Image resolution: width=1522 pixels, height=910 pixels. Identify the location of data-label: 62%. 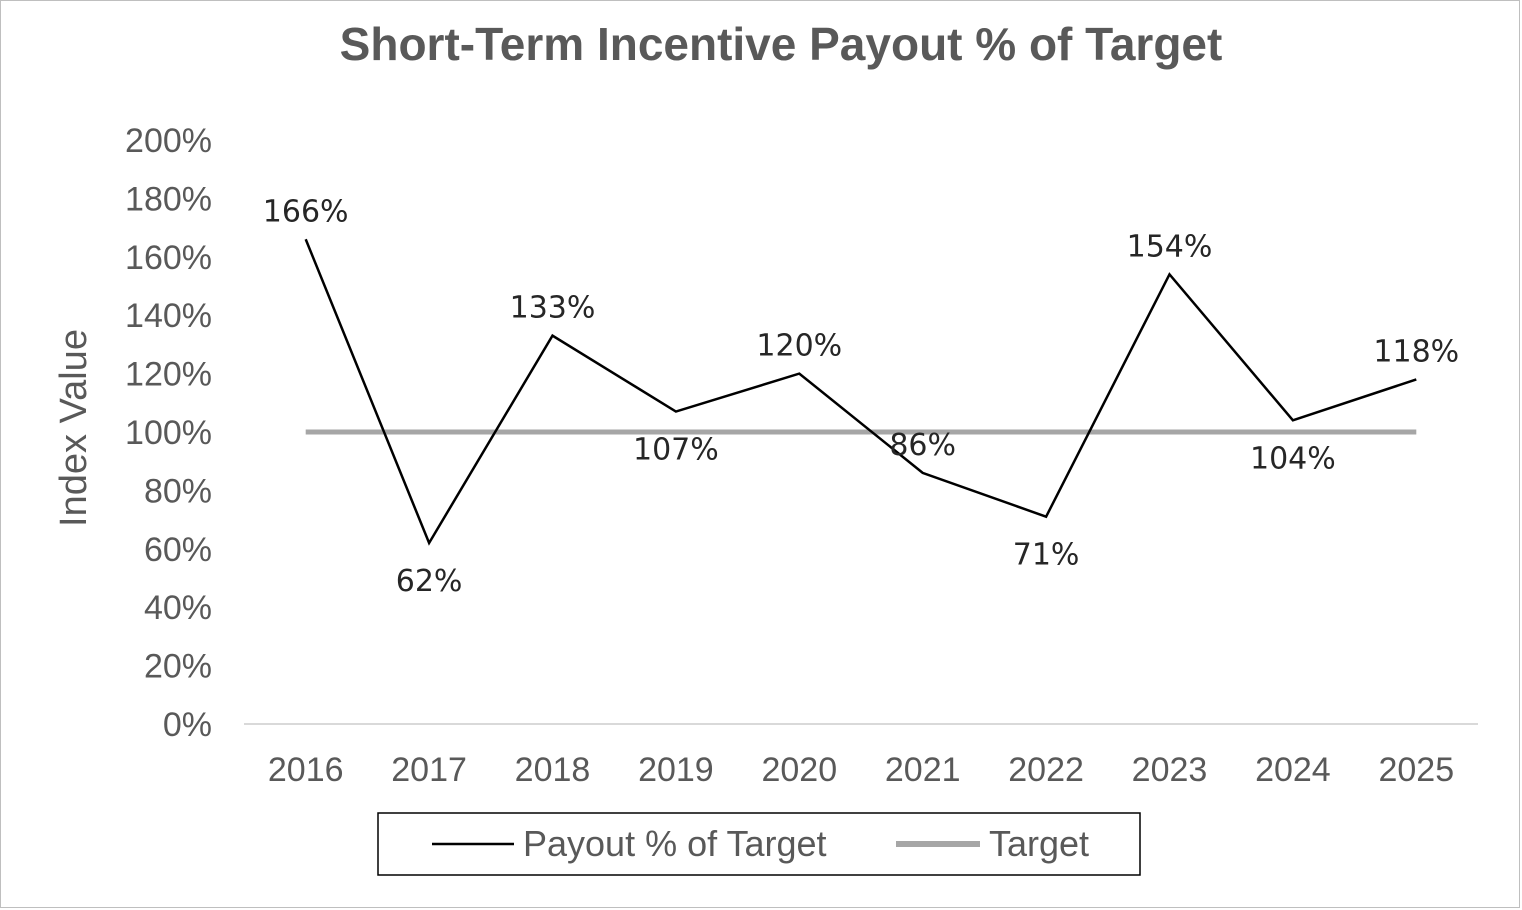
(429, 581).